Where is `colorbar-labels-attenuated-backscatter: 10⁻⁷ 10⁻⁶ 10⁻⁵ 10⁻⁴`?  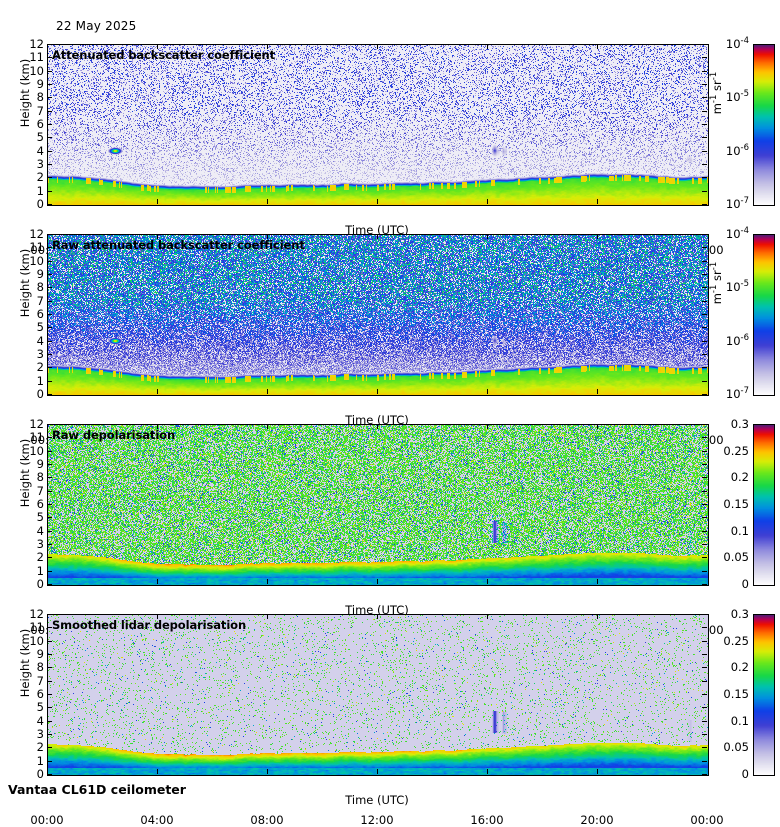
colorbar-labels-attenuated-backscatter: 10⁻⁷ 10⁻⁶ 10⁻⁵ 10⁻⁴ is located at coordinates (719, 124).